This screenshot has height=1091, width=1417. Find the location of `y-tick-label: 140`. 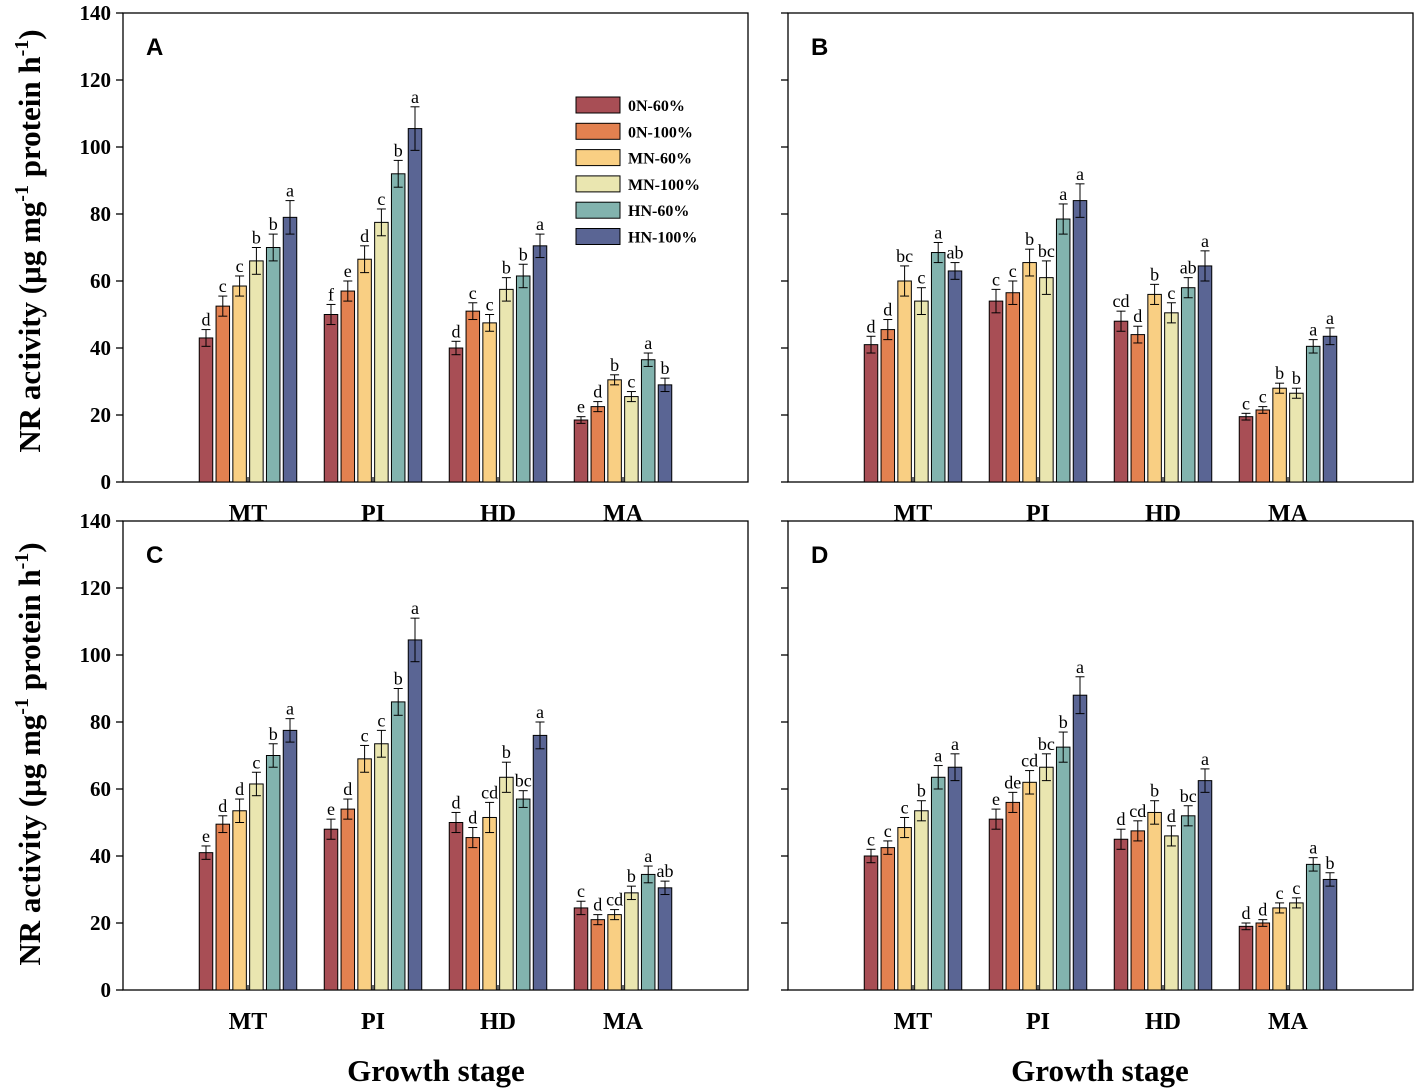

y-tick-label: 140 is located at coordinates (96, 13).